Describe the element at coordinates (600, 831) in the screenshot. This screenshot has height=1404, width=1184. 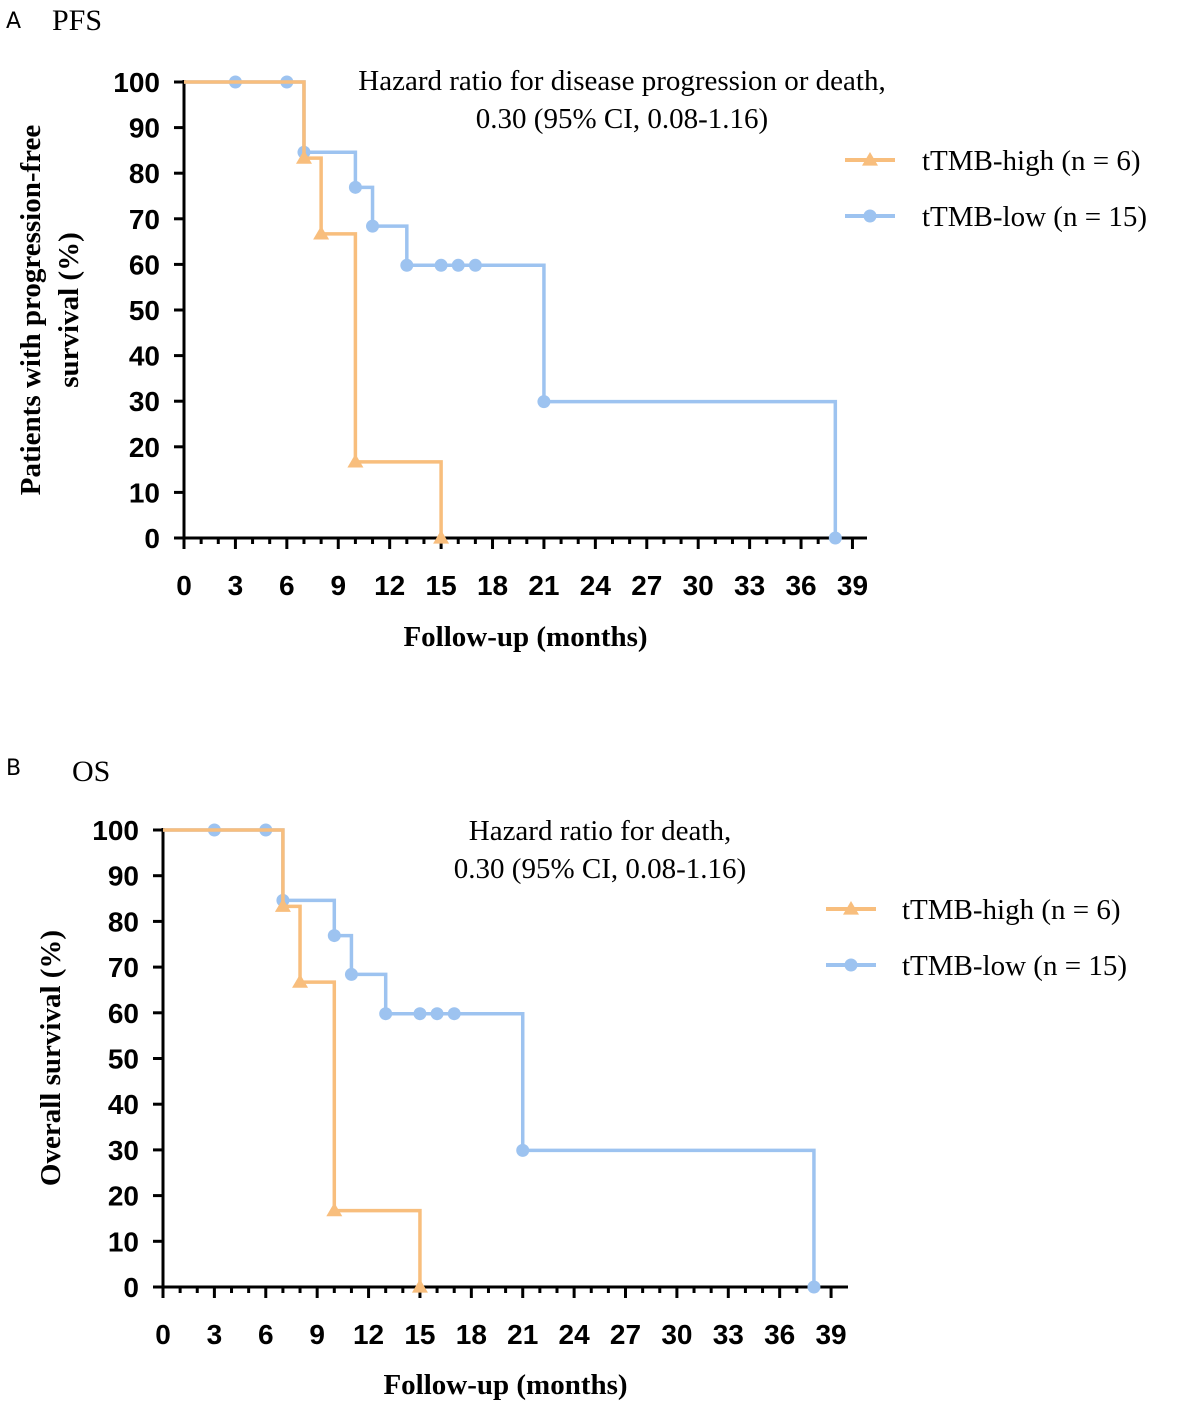
I see `hazard-ratio-line-1: Hazard ratio for death,` at that location.